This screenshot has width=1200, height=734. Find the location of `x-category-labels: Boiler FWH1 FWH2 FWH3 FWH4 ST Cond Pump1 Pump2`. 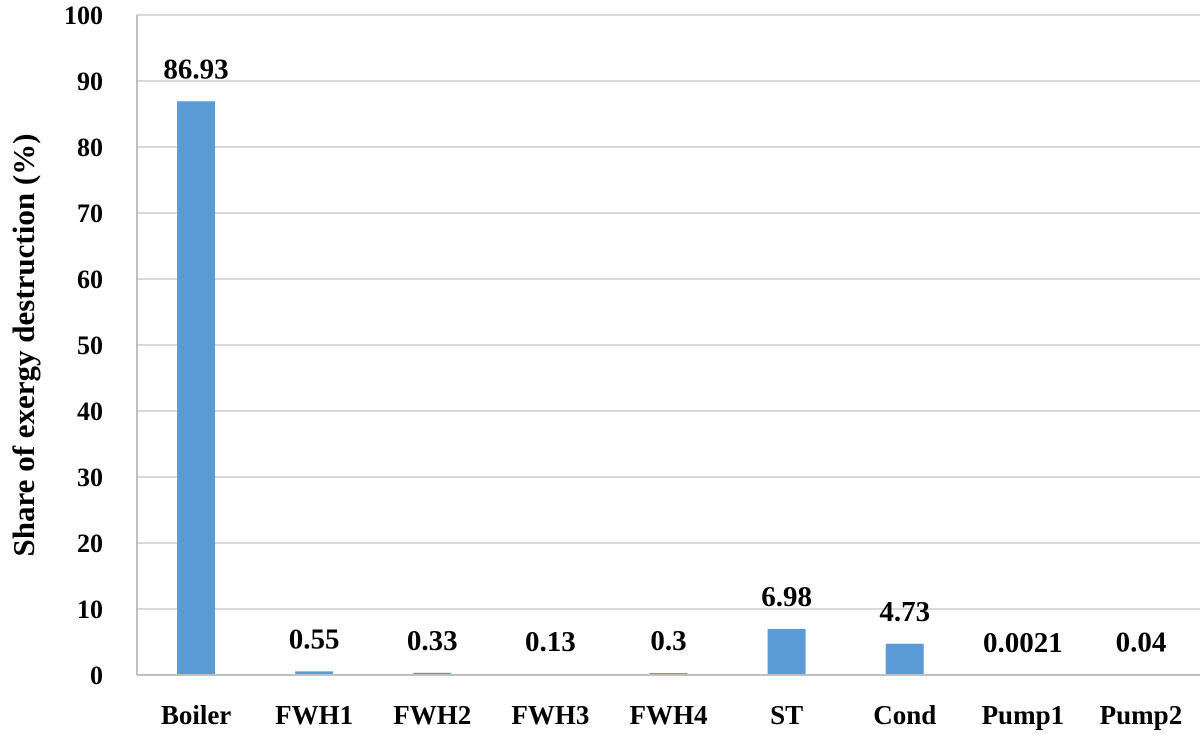

x-category-labels: Boiler FWH1 FWH2 FWH3 FWH4 ST Cond Pump1 Pump2 is located at coordinates (671, 715).